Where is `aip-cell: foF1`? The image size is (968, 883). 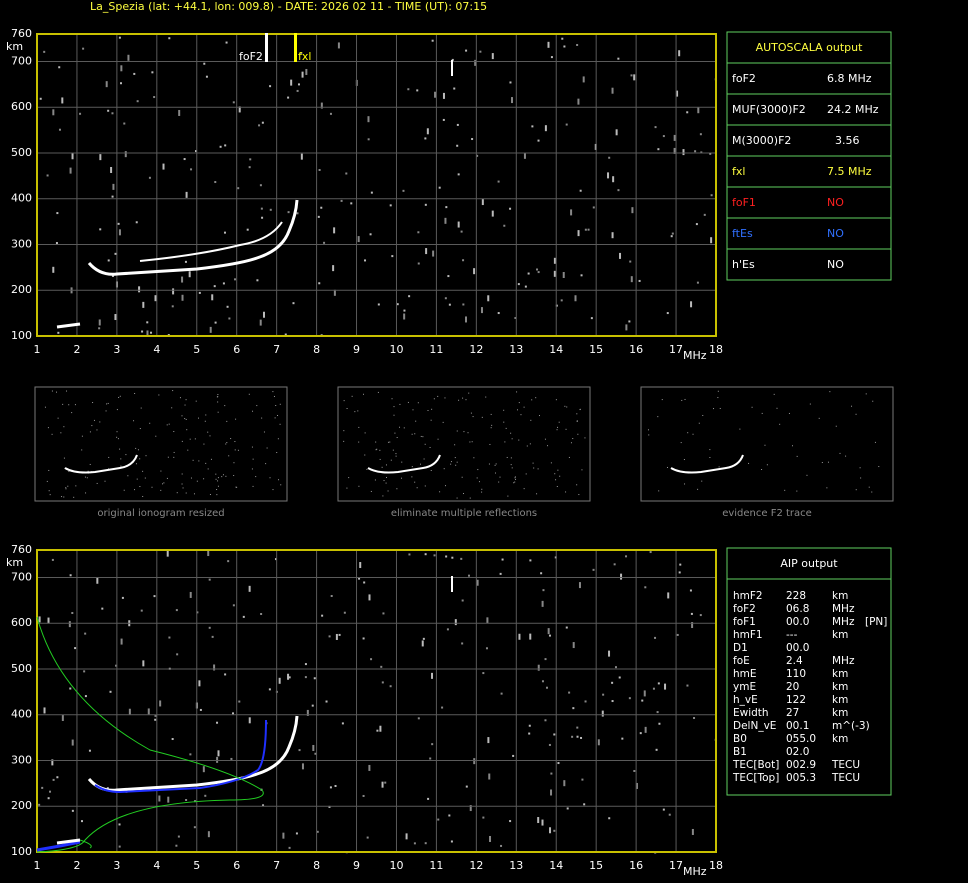 aip-cell: foF1 is located at coordinates (744, 622).